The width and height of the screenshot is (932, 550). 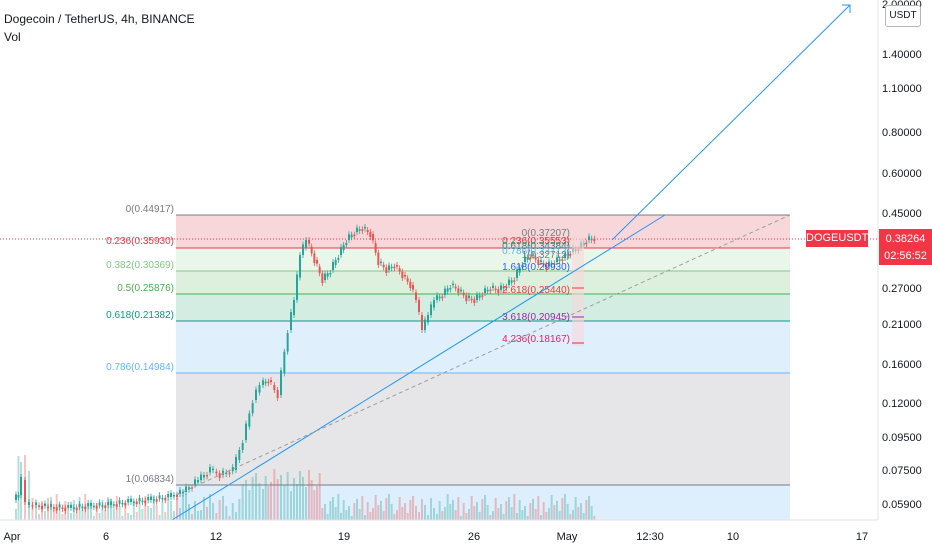 What do you see at coordinates (902, 505) in the screenshot?
I see `y-tick: 0.05900` at bounding box center [902, 505].